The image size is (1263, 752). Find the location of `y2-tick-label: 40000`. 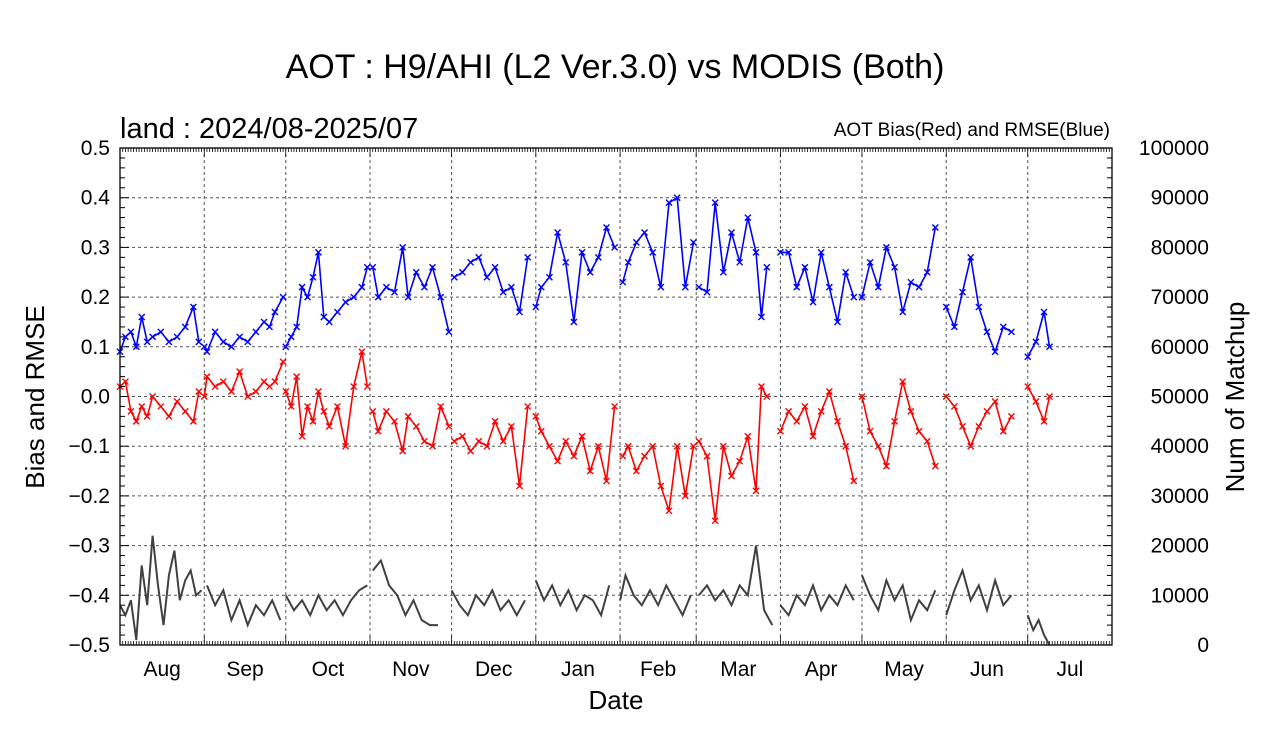

y2-tick-label: 40000 is located at coordinates (1180, 446).